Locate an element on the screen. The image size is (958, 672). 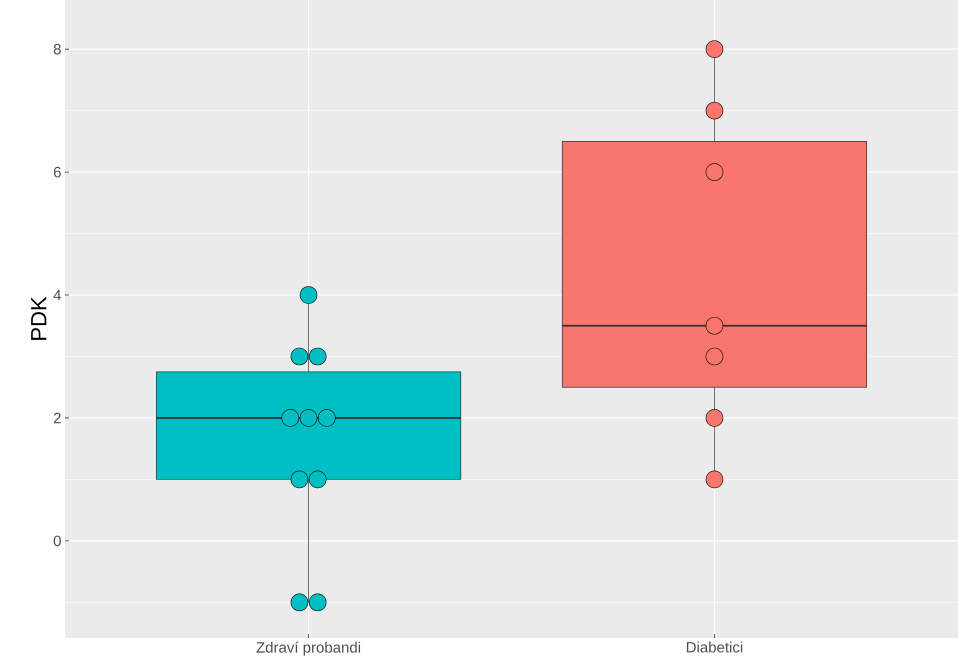
y-axis-title: PDK is located at coordinates (38, 318).